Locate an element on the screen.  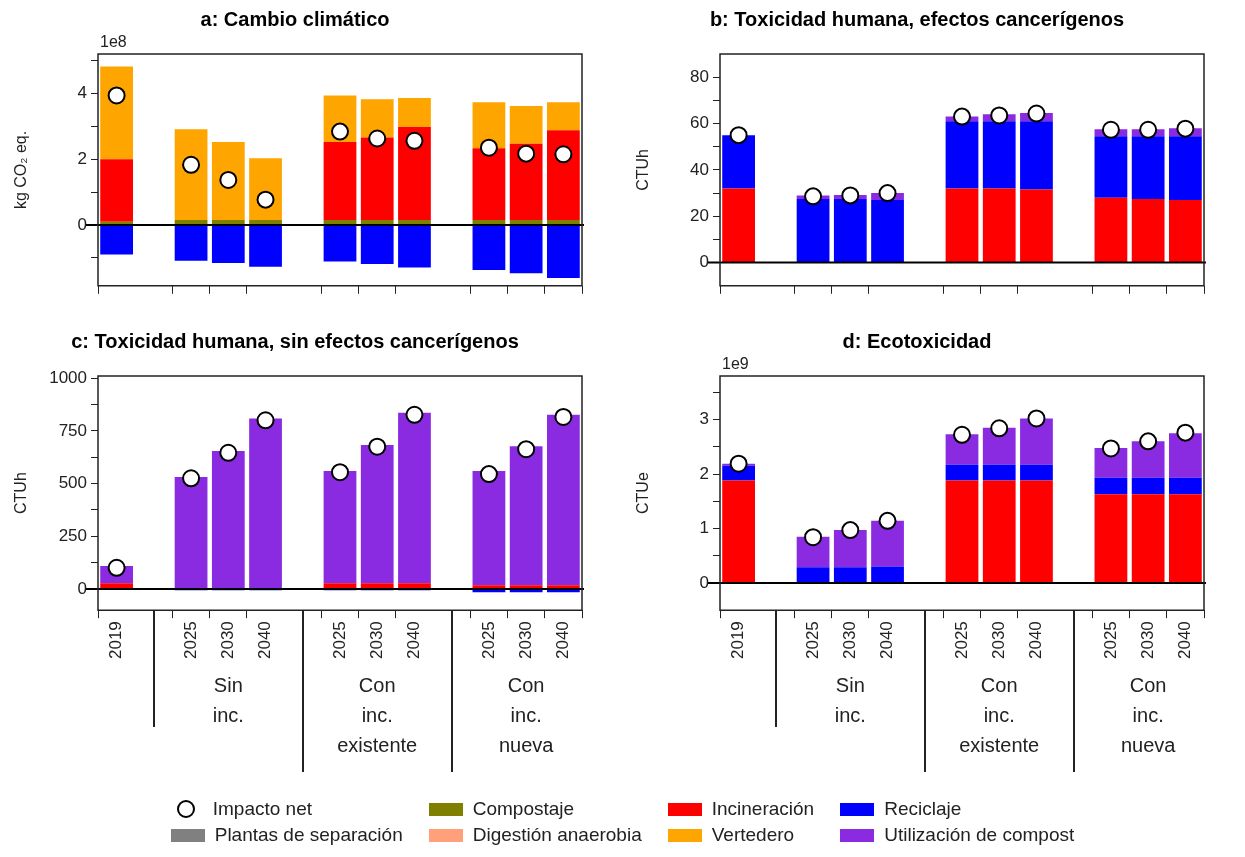
text: 1e9 is located at coordinates (735, 364).